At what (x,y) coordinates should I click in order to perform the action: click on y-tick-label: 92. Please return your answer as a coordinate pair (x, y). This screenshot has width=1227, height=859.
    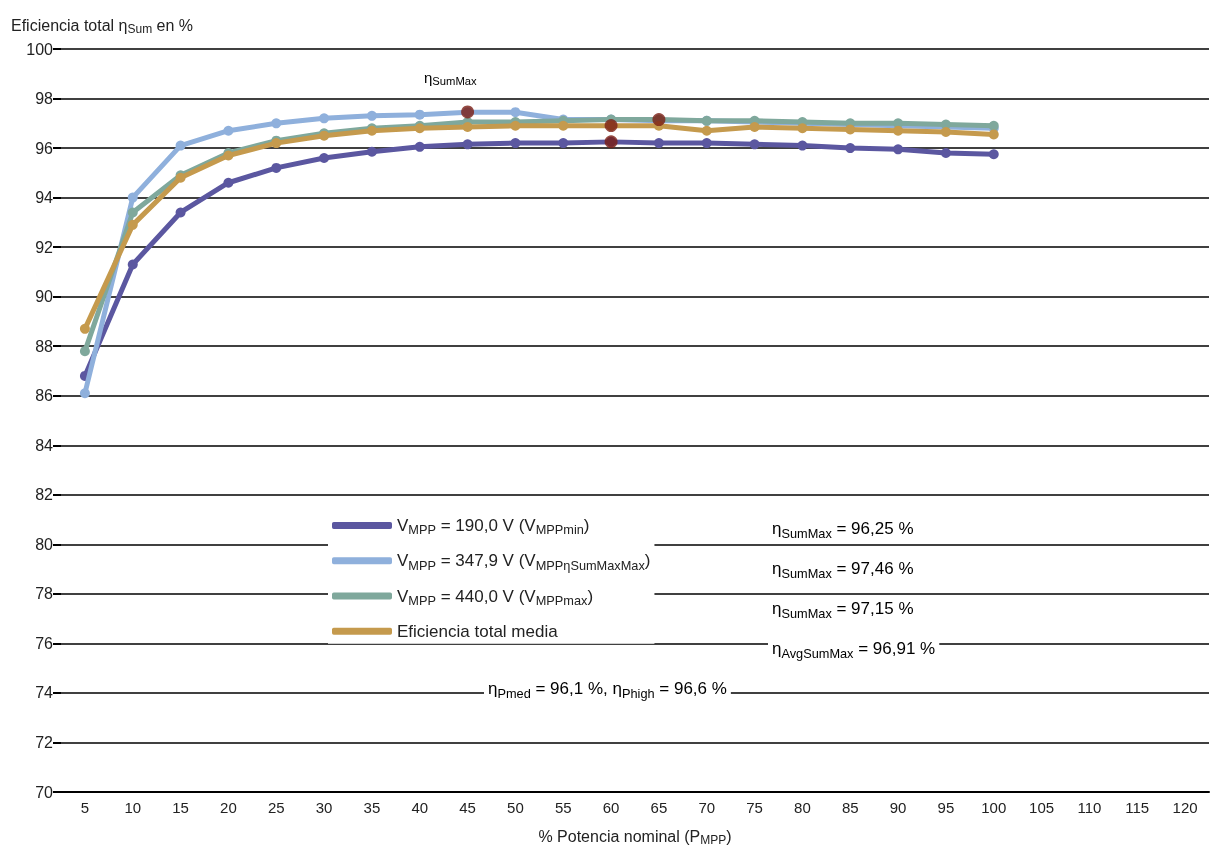
    Looking at the image, I should click on (44, 247).